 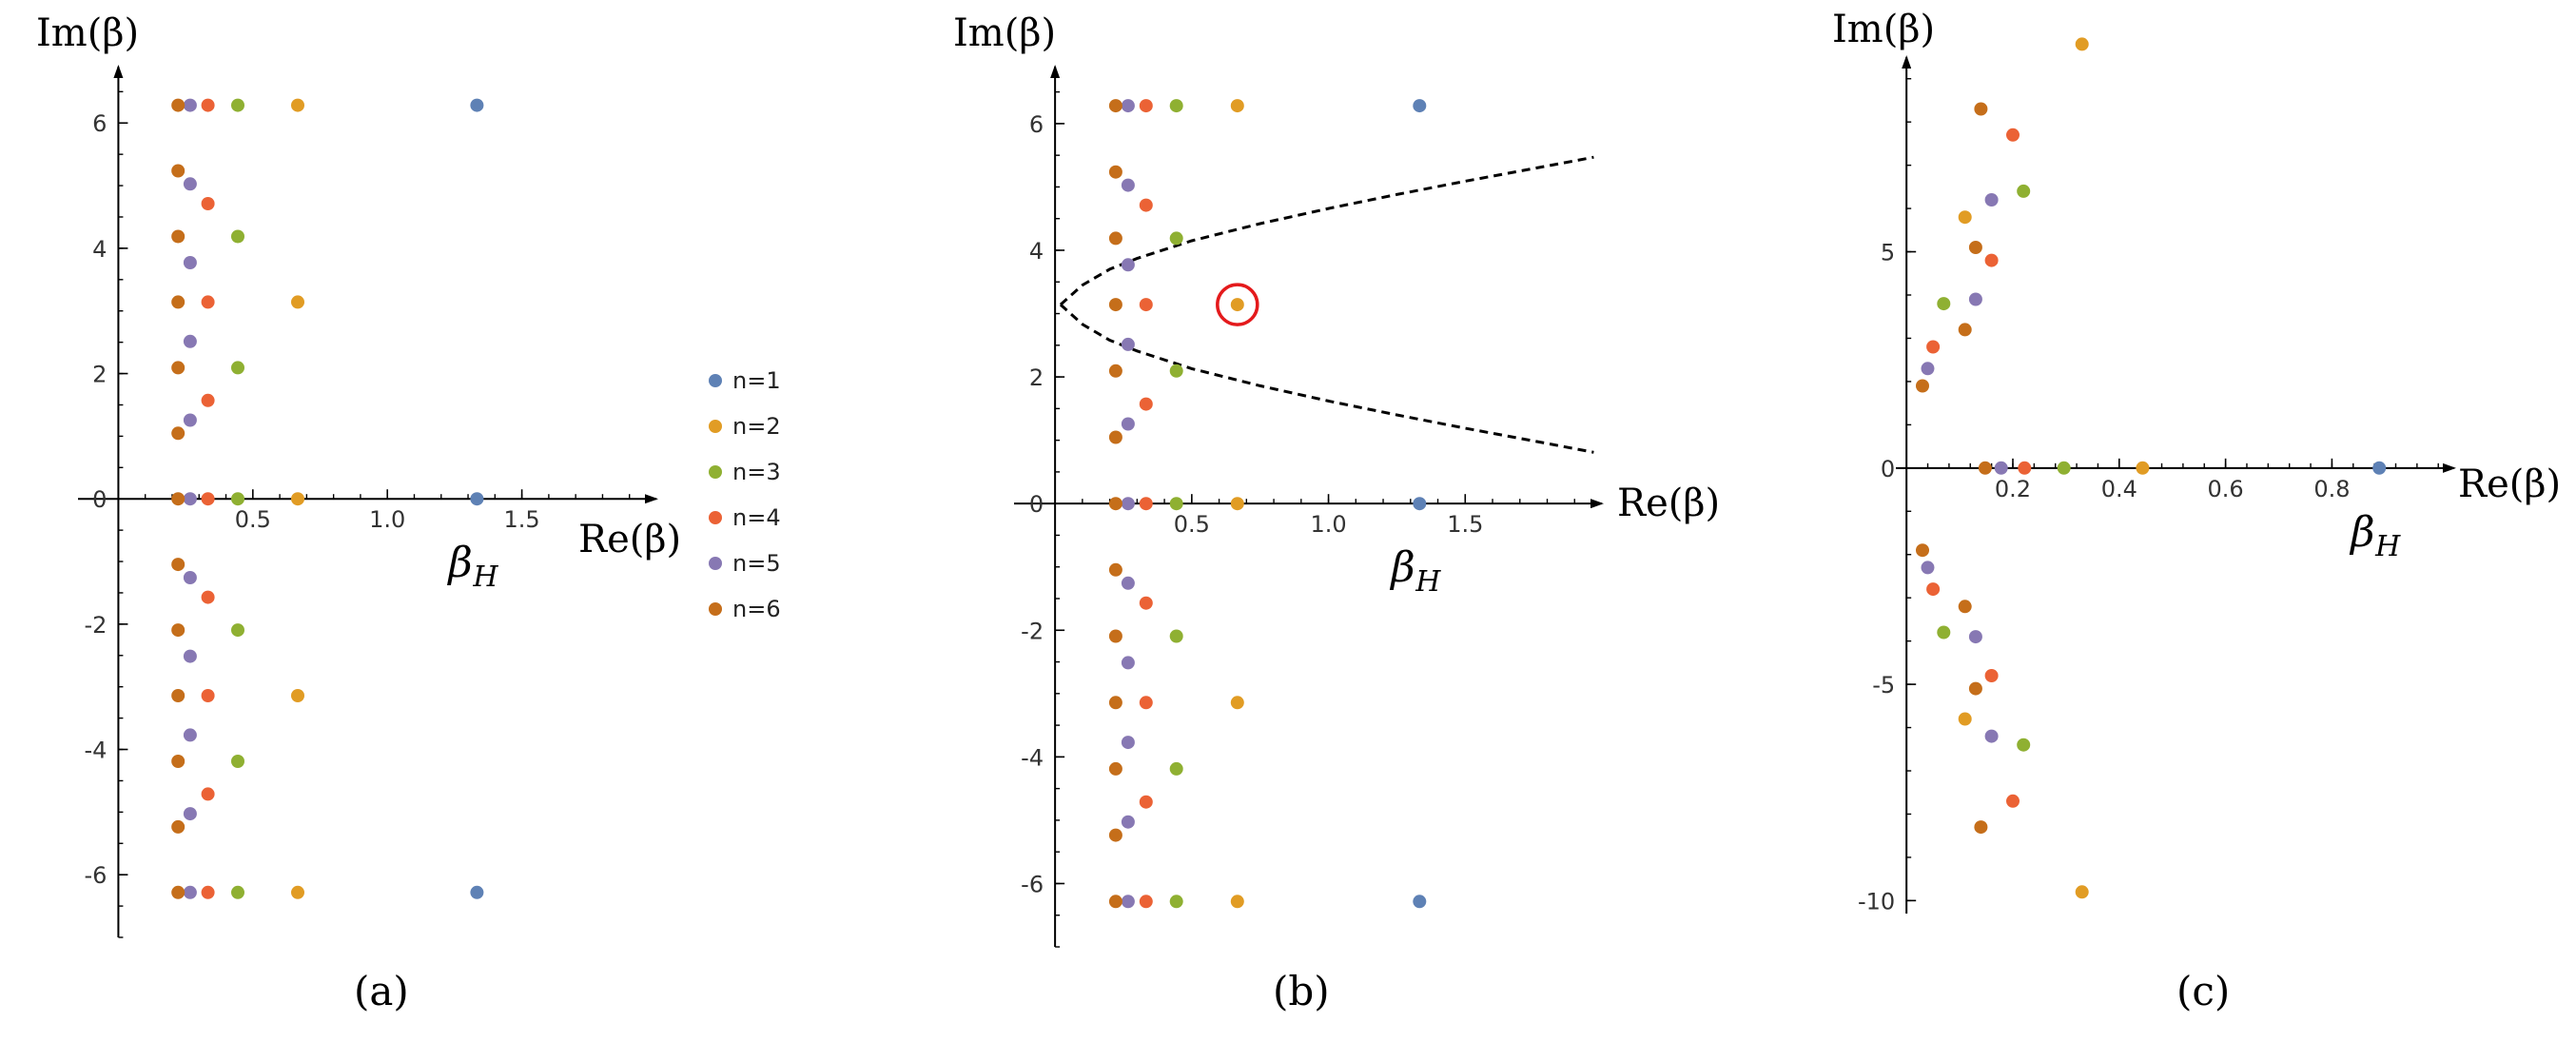 What do you see at coordinates (2510, 484) in the screenshot?
I see `panel-c-xlabel: Re(β)` at bounding box center [2510, 484].